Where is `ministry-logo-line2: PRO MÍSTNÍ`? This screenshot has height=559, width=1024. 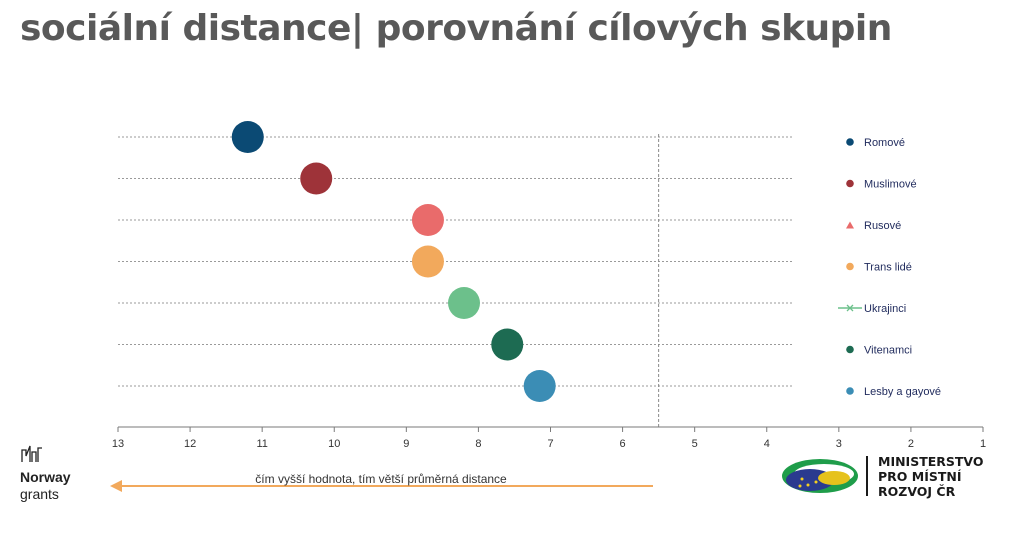 ministry-logo-line2: PRO MÍSTNÍ is located at coordinates (920, 476).